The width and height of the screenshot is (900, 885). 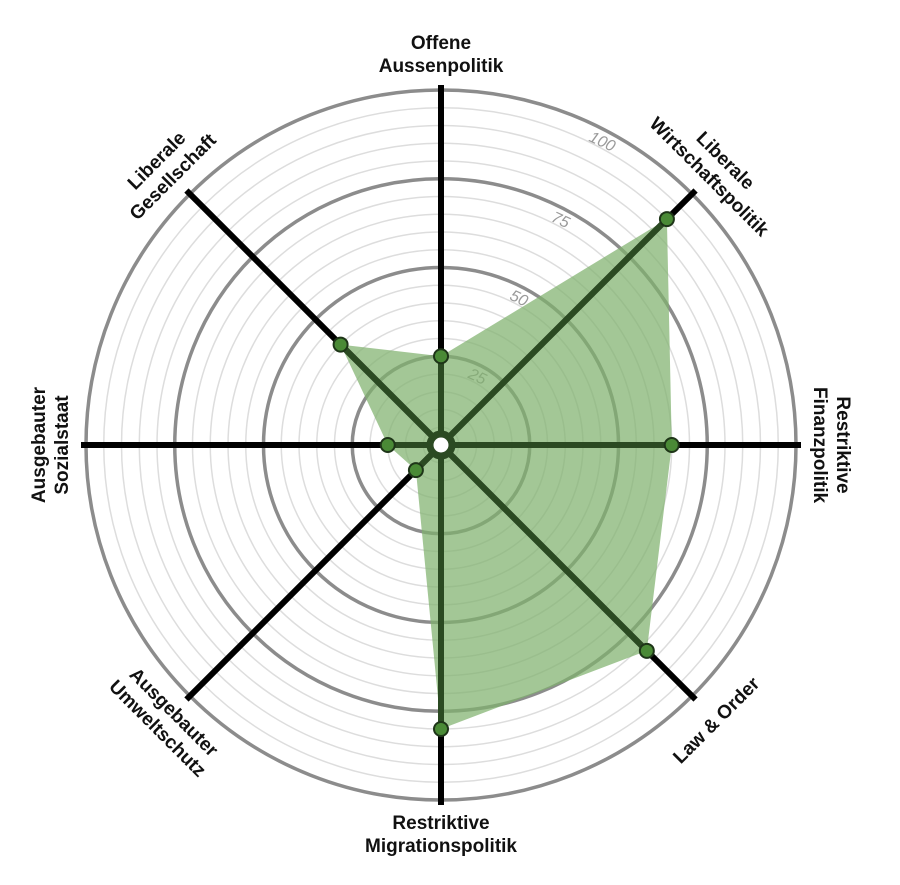 I want to click on tick-label: 50, so click(x=518, y=298).